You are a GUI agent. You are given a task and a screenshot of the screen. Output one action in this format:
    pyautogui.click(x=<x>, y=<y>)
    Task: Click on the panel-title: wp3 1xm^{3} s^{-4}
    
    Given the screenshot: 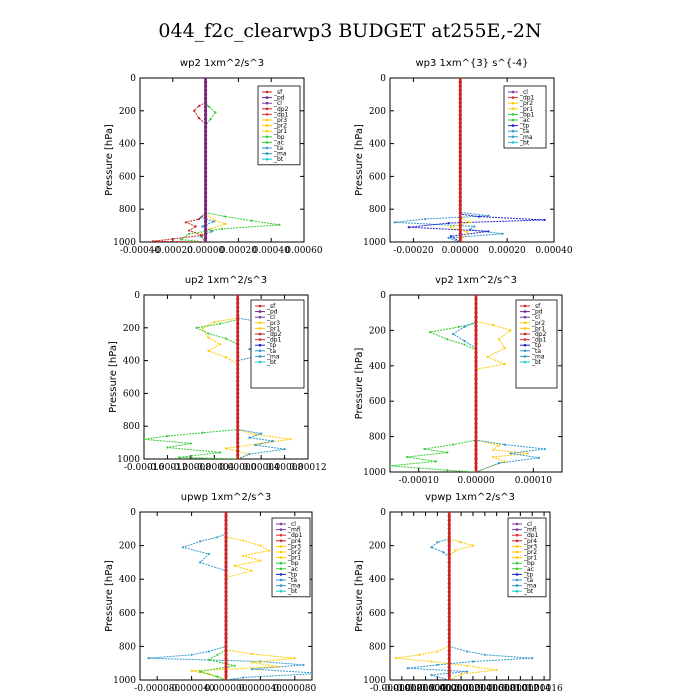 What is the action you would take?
    pyautogui.click(x=471, y=63)
    